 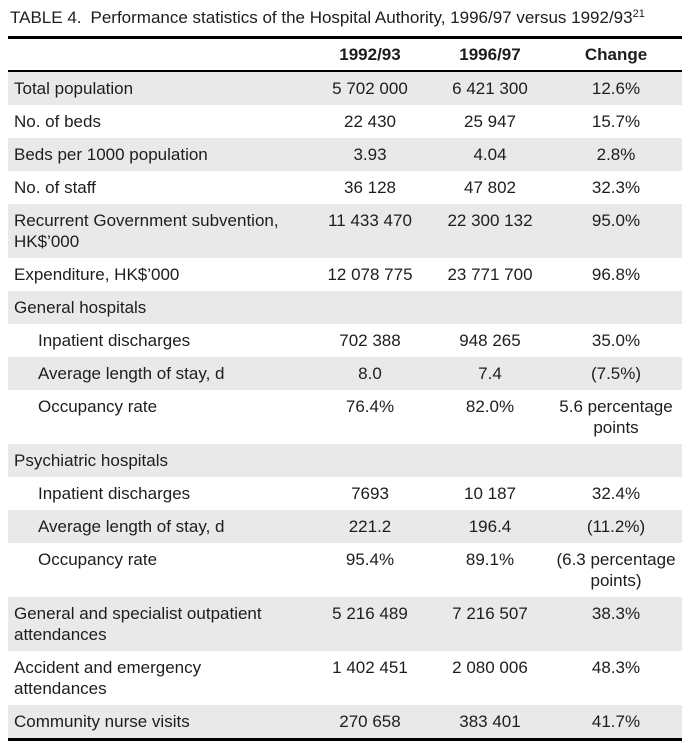 What do you see at coordinates (490, 121) in the screenshot?
I see `value-1996-97: 25 947` at bounding box center [490, 121].